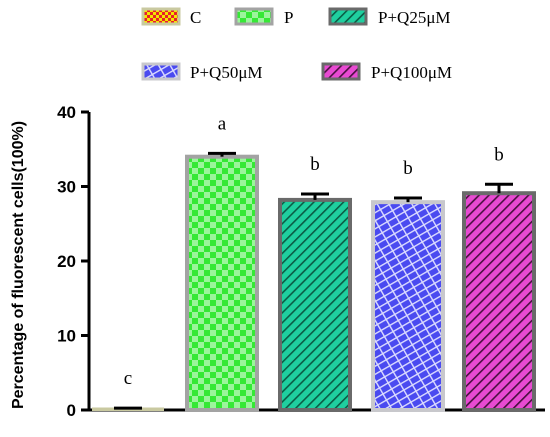 This screenshot has height=437, width=550. I want to click on legend-item-p: P, so click(263, 17).